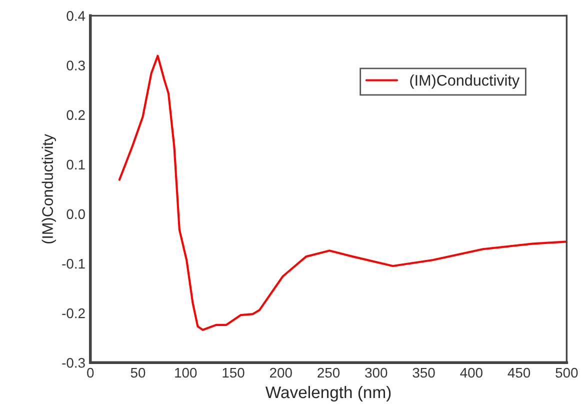  Describe the element at coordinates (281, 373) in the screenshot. I see `x-tick-label: 200` at that location.